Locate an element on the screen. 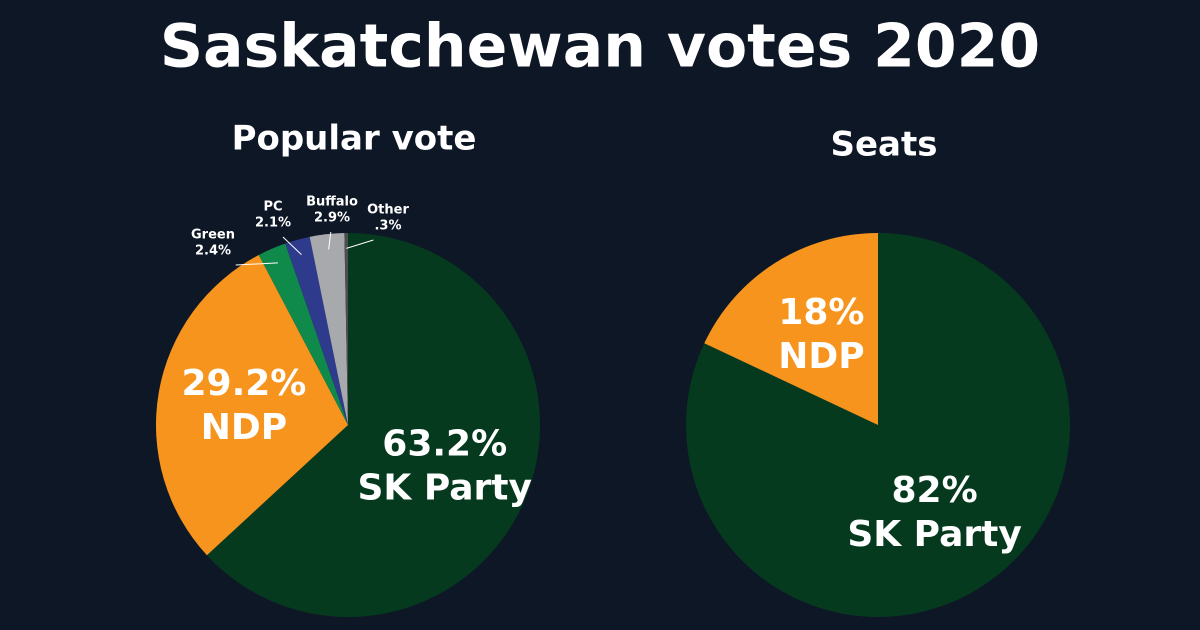  slice-category-label: Other is located at coordinates (388, 210).